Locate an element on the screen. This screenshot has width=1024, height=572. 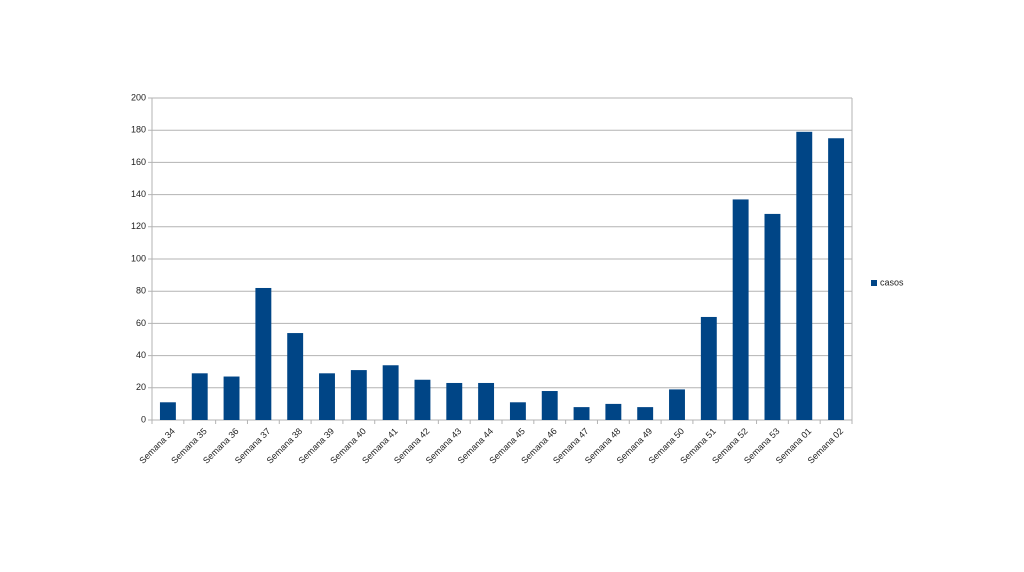
y-tick-label: 180 is located at coordinates (138, 130).